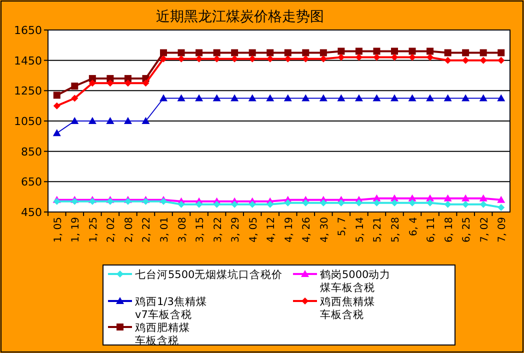  What do you see at coordinates (129, 229) in the screenshot?
I see `x-tick-label: 2, 08` at bounding box center [129, 229].